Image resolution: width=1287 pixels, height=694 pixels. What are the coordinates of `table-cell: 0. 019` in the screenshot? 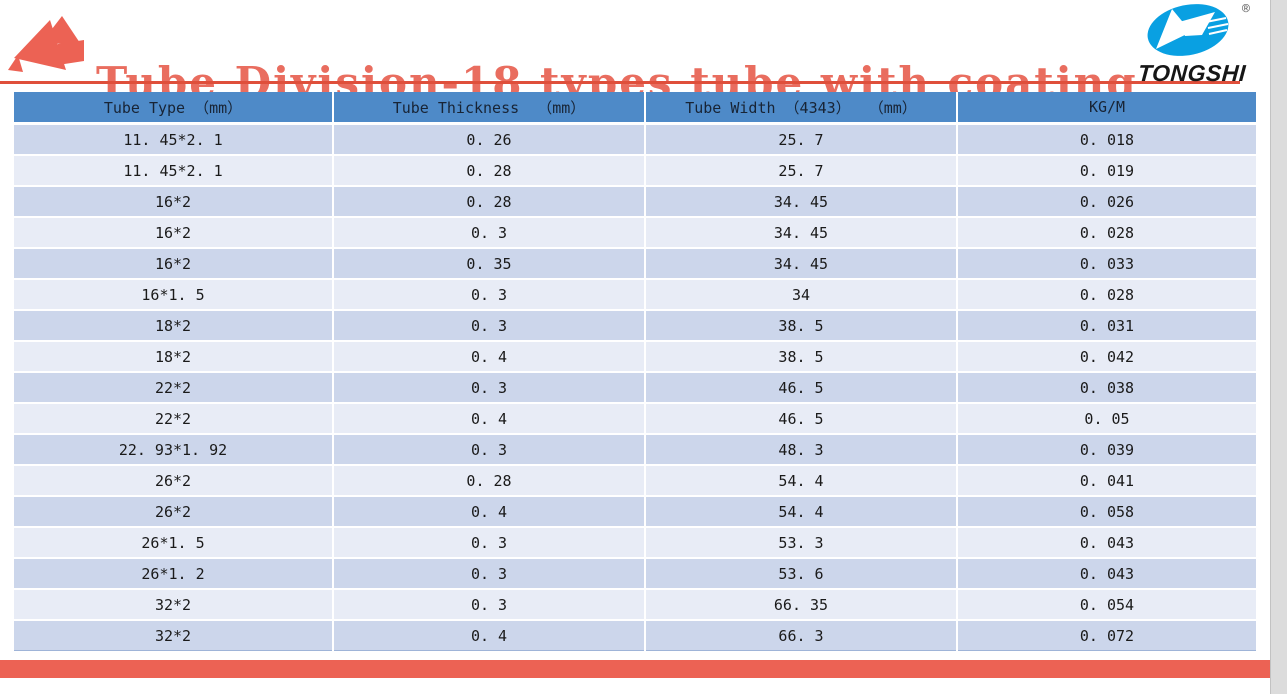 It's located at (1106, 171).